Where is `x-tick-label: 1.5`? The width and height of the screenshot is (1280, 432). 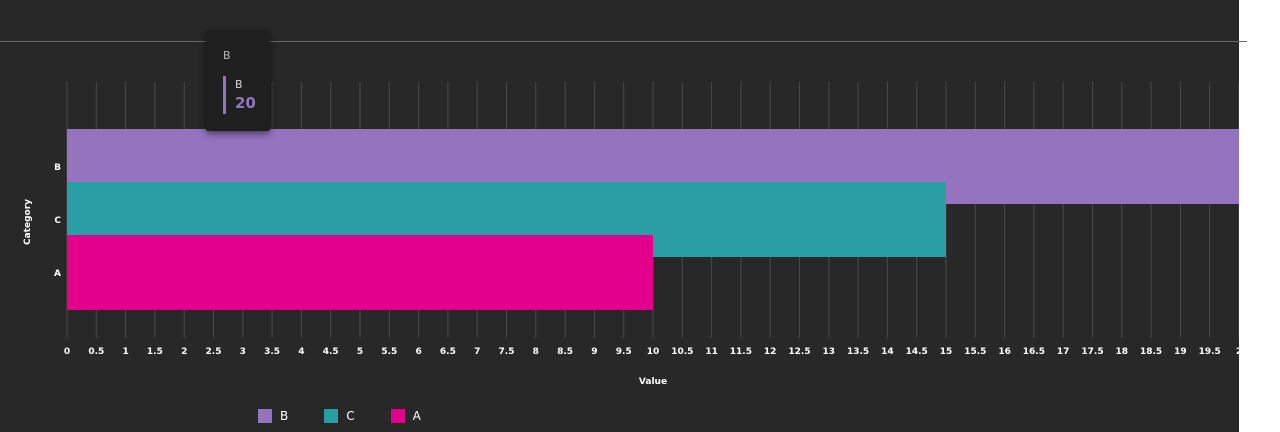 x-tick-label: 1.5 is located at coordinates (155, 352).